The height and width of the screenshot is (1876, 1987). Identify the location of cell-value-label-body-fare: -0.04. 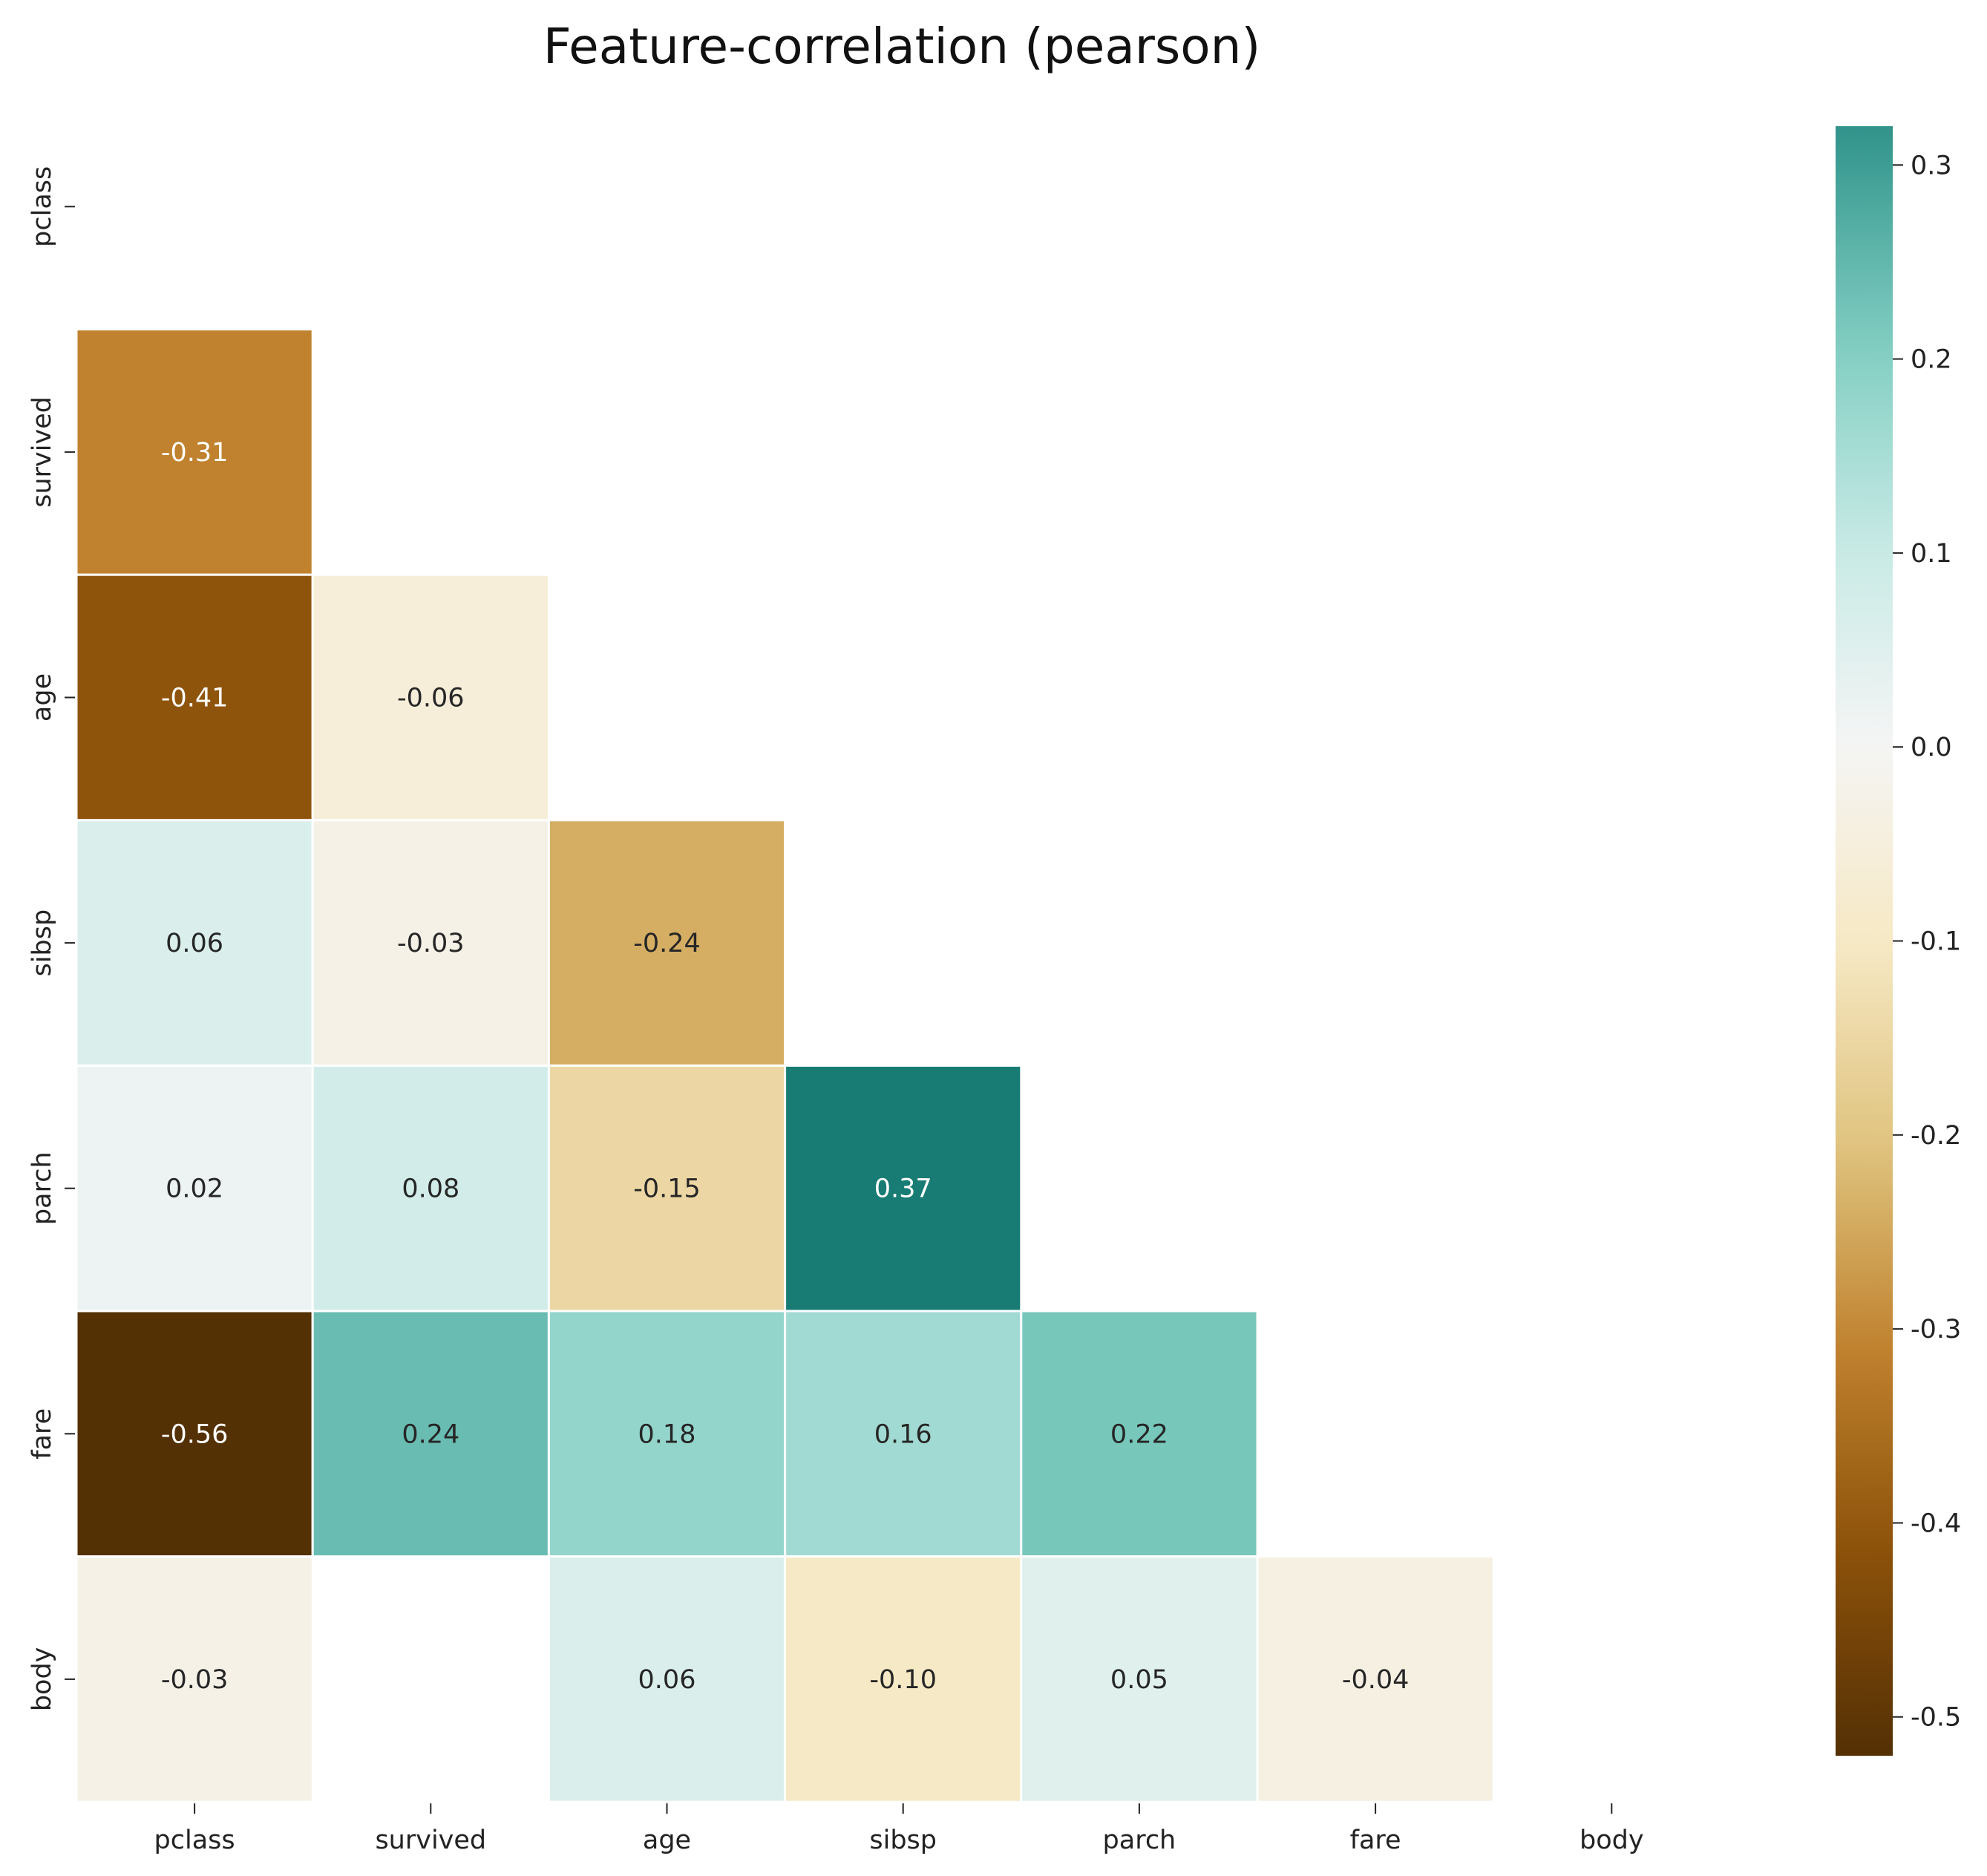
(1376, 1680).